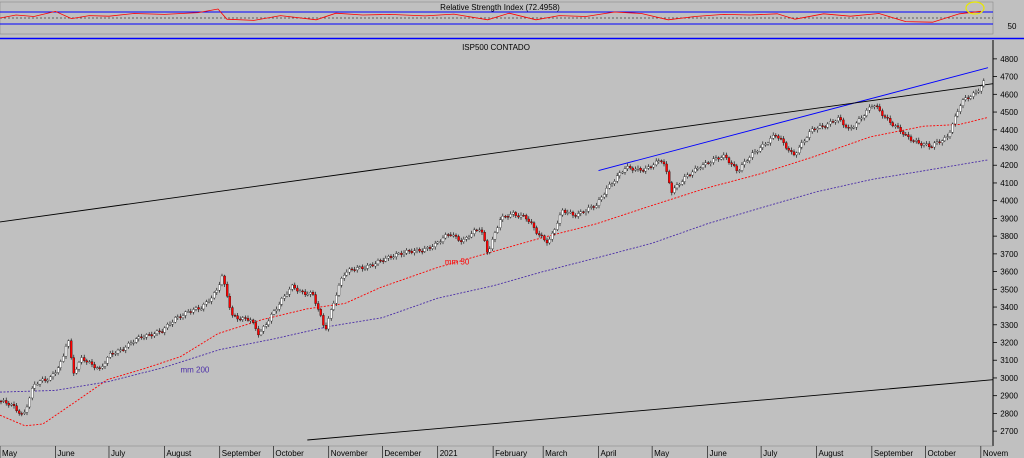 The width and height of the screenshot is (1024, 458). Describe the element at coordinates (1009, 112) in the screenshot. I see `price-tick-label: 4500` at that location.